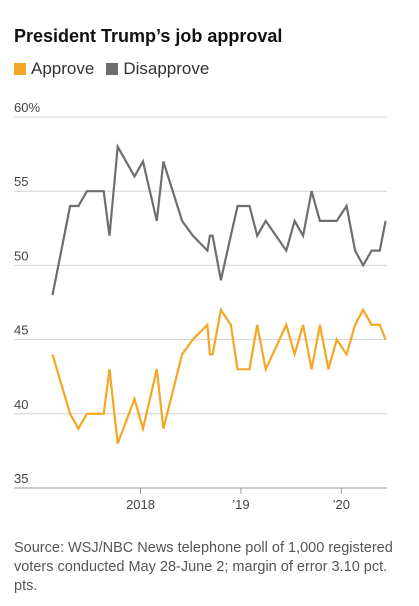 The image size is (419, 606). What do you see at coordinates (21, 404) in the screenshot?
I see `y-tick-label: 40` at bounding box center [21, 404].